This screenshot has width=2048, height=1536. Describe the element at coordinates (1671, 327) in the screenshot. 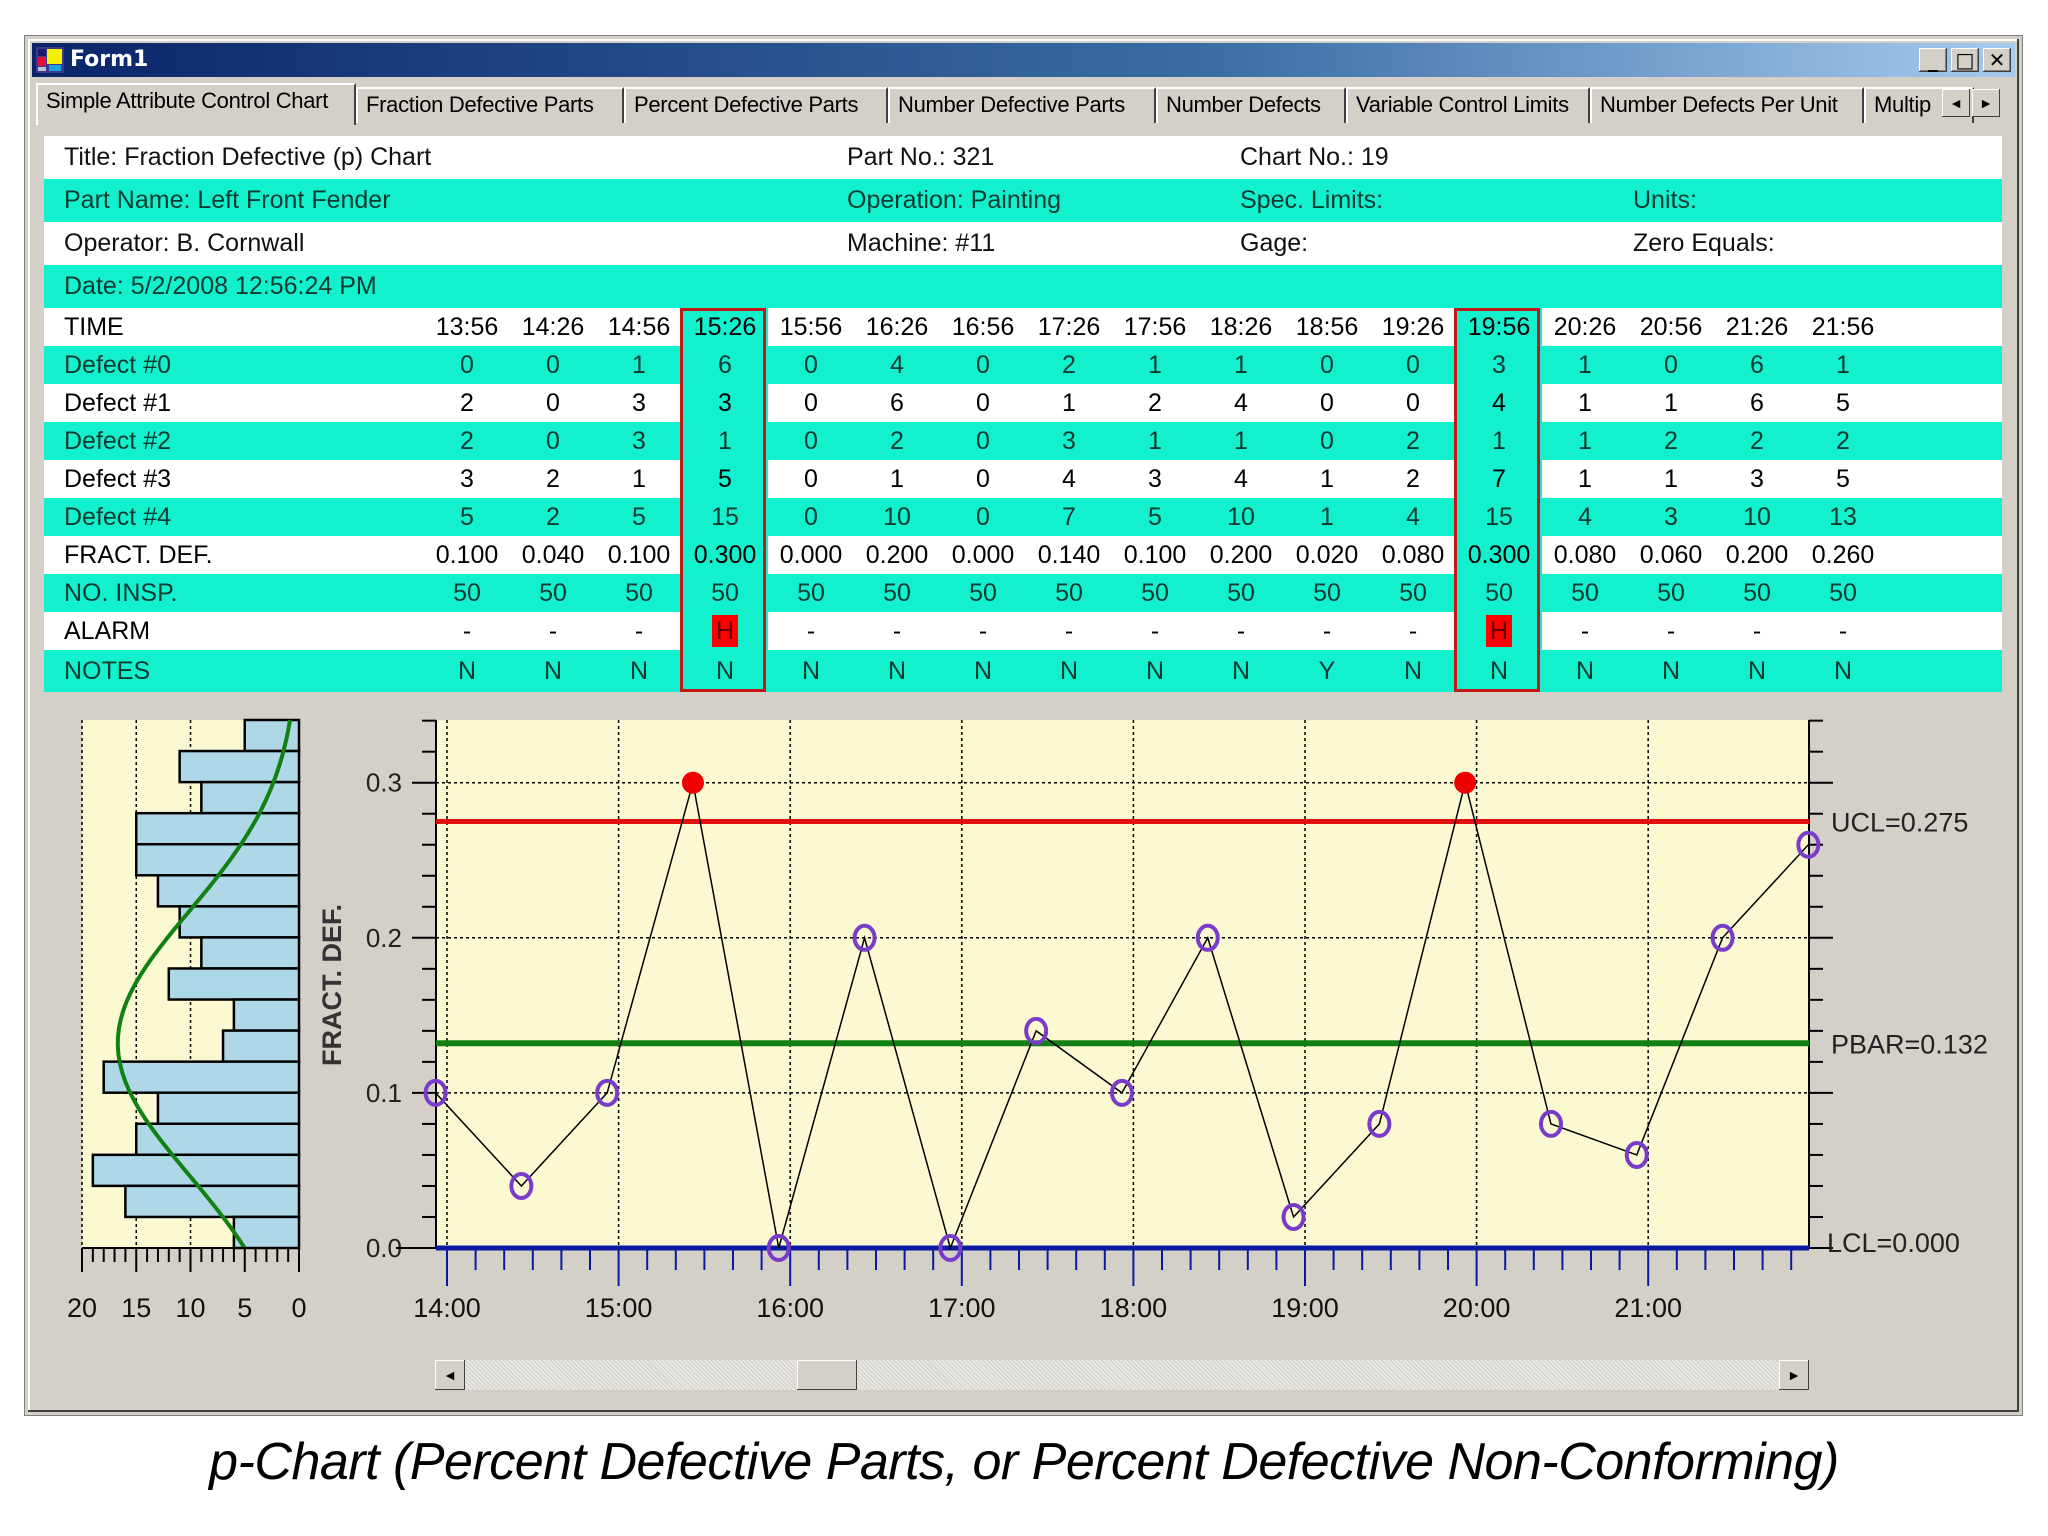

I see `grid-cell: 20:56` at that location.